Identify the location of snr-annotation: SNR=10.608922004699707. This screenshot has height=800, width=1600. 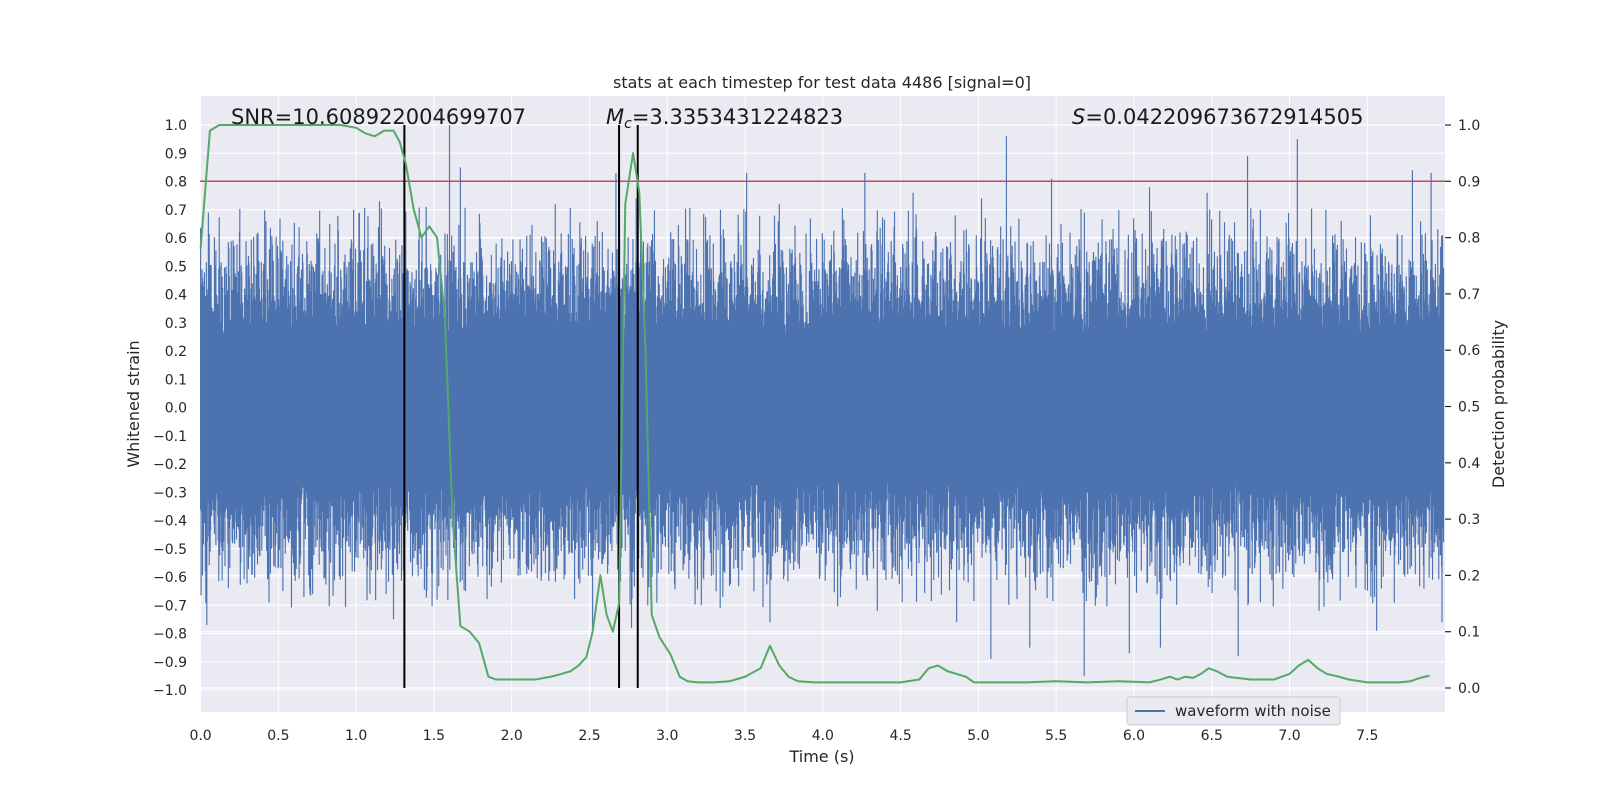
(378, 117).